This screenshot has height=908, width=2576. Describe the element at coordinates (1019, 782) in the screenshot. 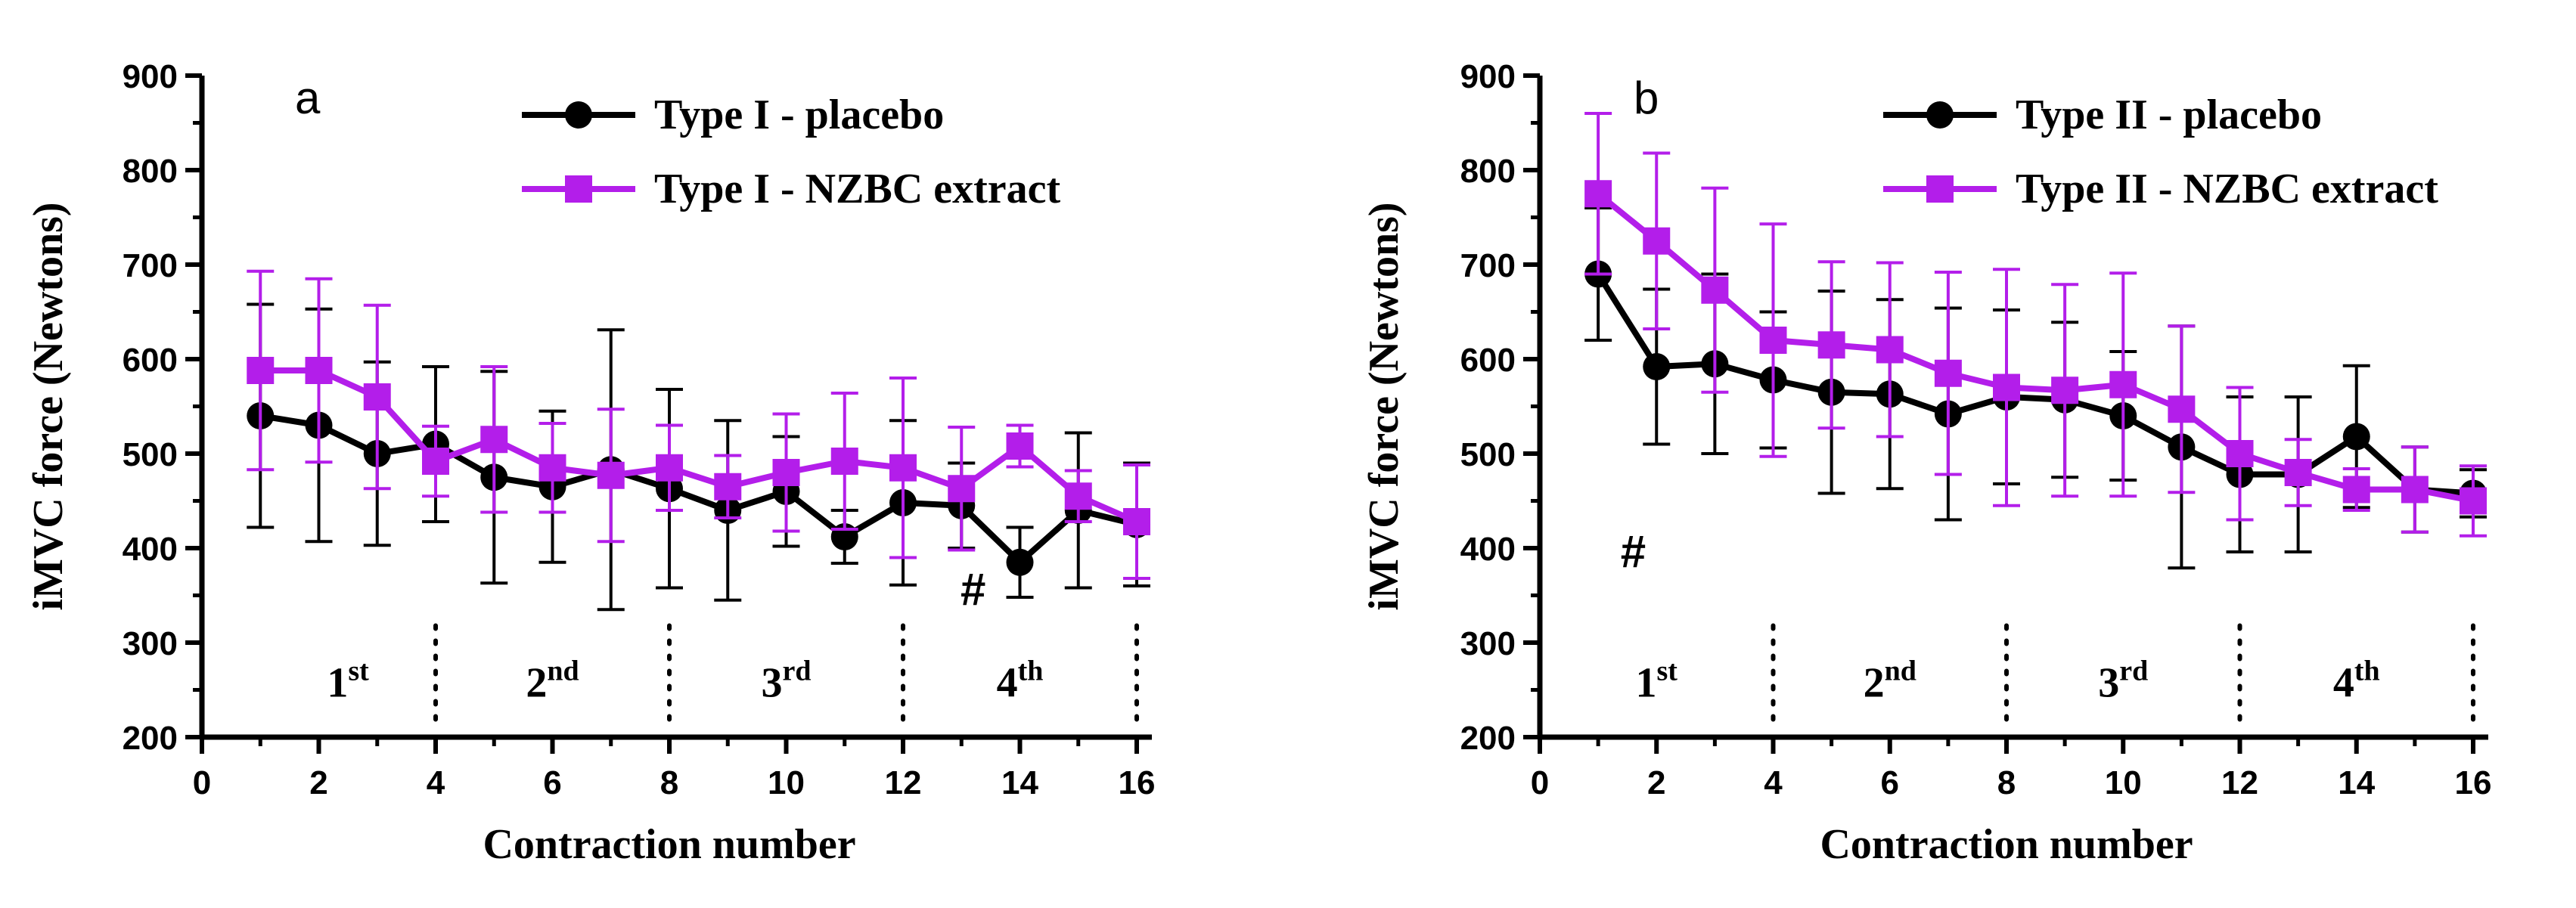

I see `x-tick-label: 14` at that location.